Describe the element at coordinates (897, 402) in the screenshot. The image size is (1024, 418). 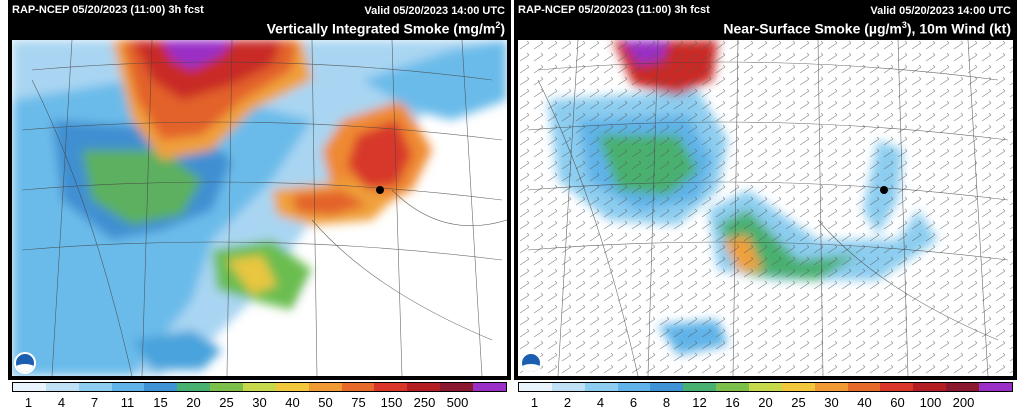
I see `colorbar-label: 60` at that location.